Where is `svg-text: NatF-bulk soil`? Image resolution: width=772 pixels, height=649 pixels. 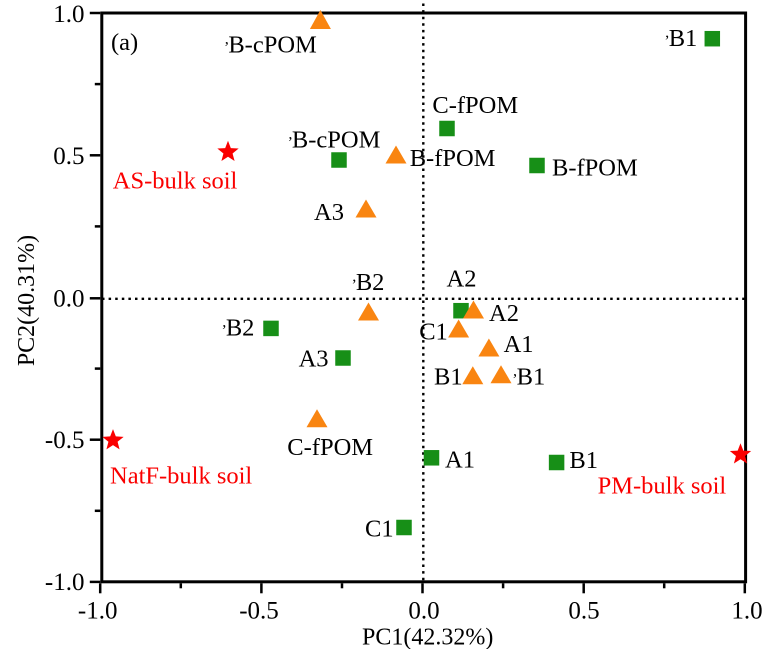
svg-text: NatF-bulk soil is located at coordinates (181, 476).